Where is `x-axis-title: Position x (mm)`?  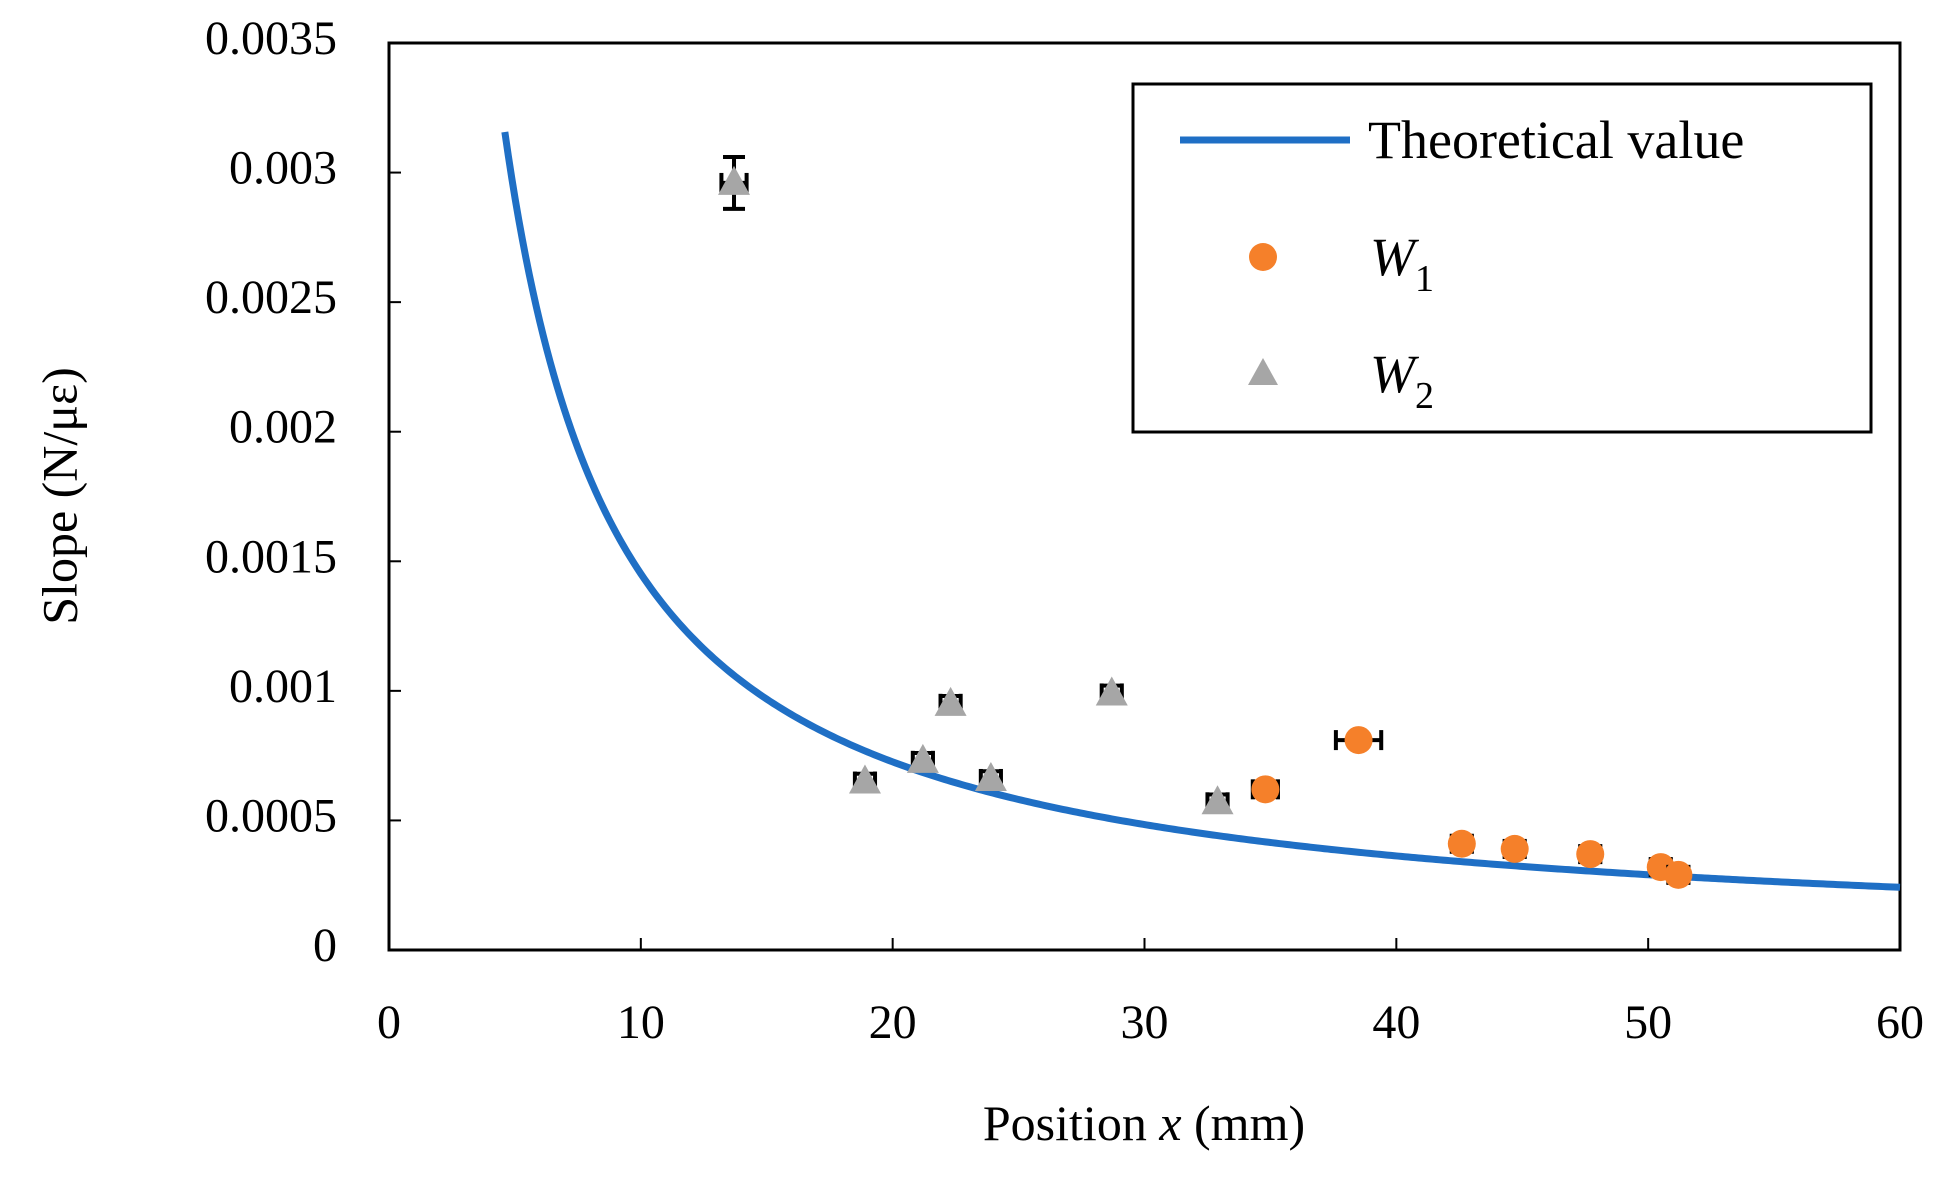 x-axis-title: Position x (mm) is located at coordinates (1144, 1123).